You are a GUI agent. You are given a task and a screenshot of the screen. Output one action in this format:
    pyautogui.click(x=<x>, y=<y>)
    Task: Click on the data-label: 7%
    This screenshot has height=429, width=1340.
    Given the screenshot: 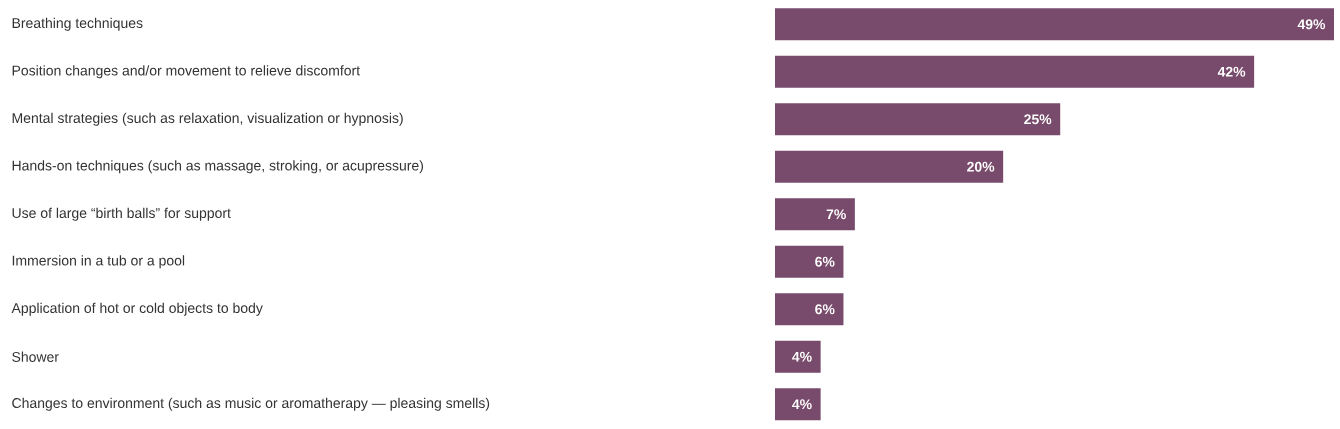 What is the action you would take?
    pyautogui.click(x=836, y=214)
    